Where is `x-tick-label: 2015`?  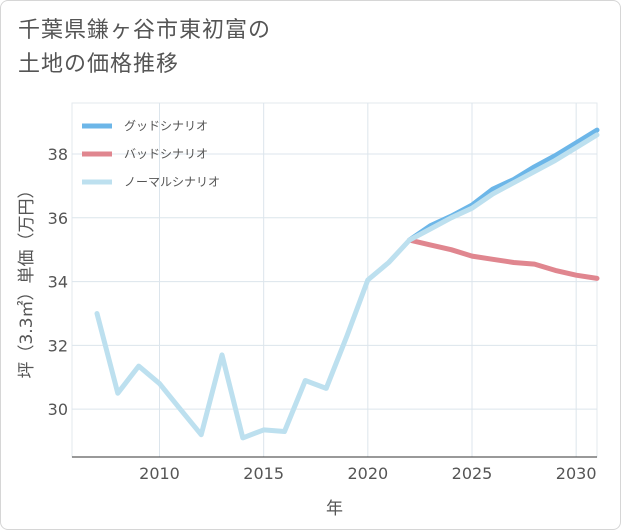 x-tick-label: 2015 is located at coordinates (263, 473).